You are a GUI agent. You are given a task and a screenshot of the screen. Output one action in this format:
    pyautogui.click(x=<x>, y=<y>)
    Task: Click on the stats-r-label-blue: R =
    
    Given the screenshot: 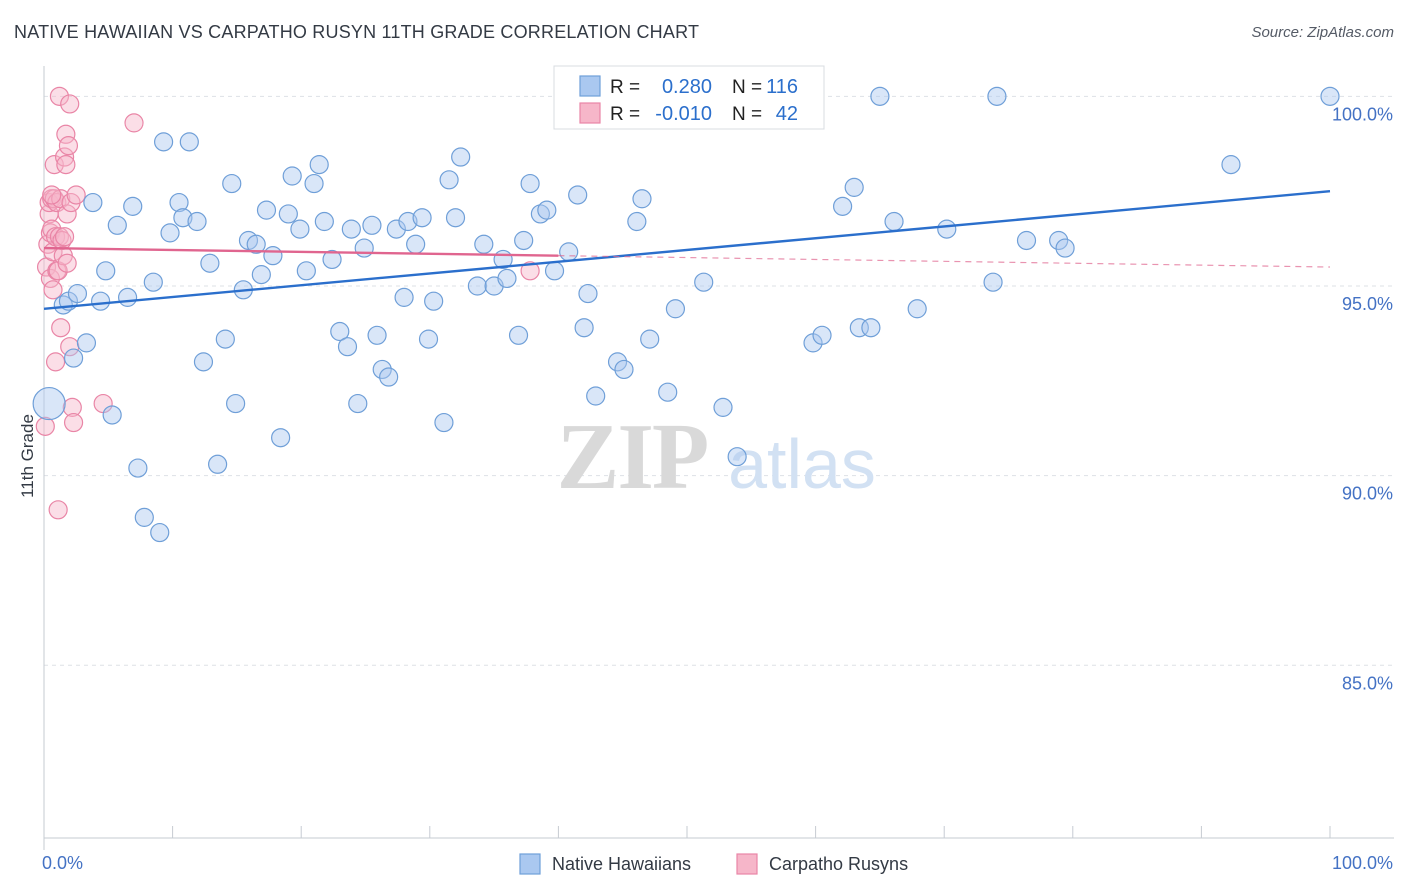 What is the action you would take?
    pyautogui.click(x=625, y=87)
    